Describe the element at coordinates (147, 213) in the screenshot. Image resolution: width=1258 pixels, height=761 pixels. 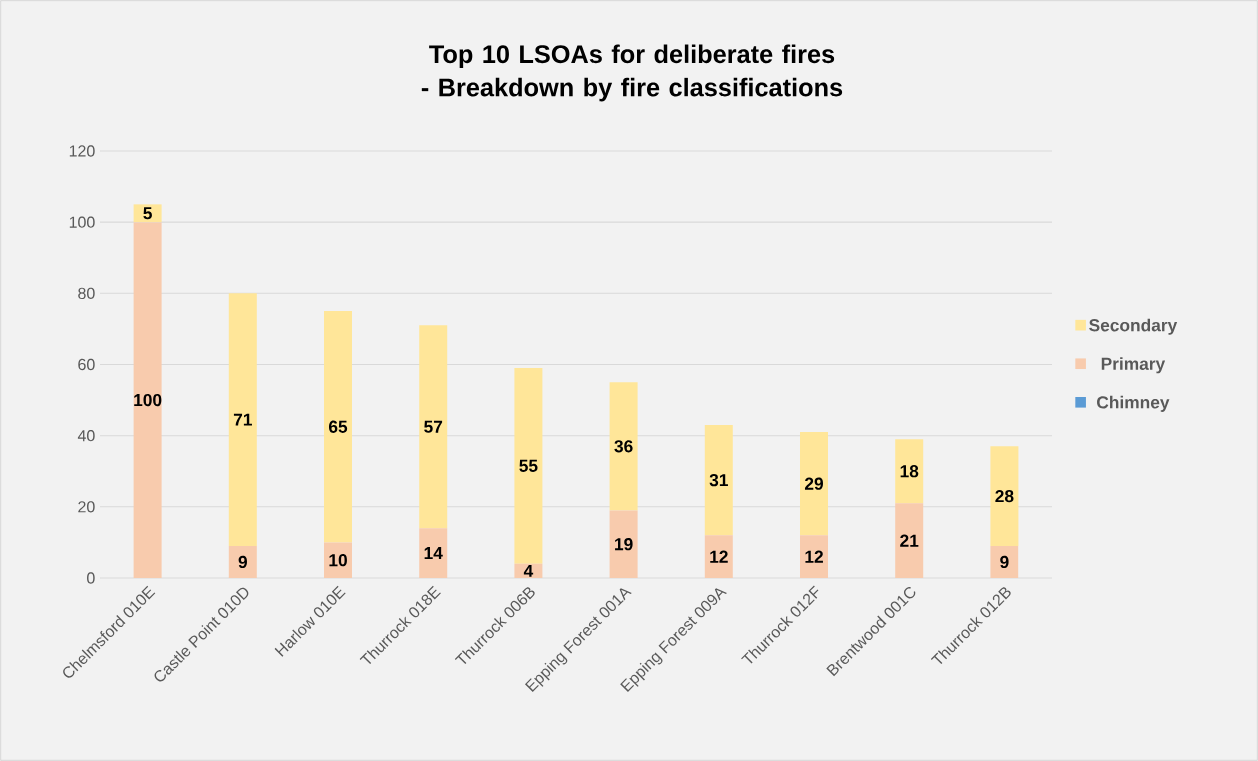
I see `data-label: 5` at that location.